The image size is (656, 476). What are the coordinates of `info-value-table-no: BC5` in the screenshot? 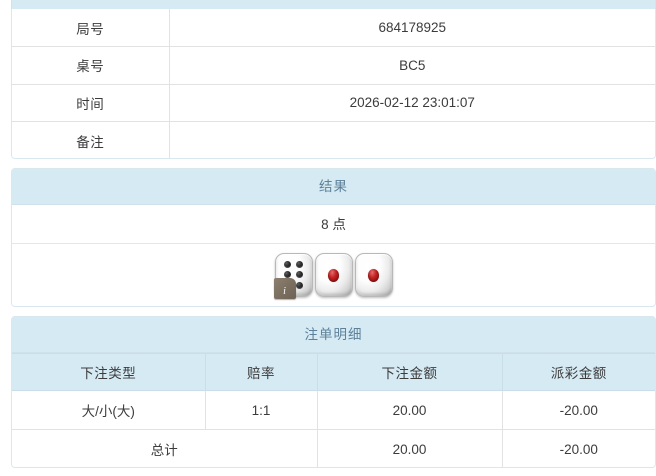 It's located at (411, 65).